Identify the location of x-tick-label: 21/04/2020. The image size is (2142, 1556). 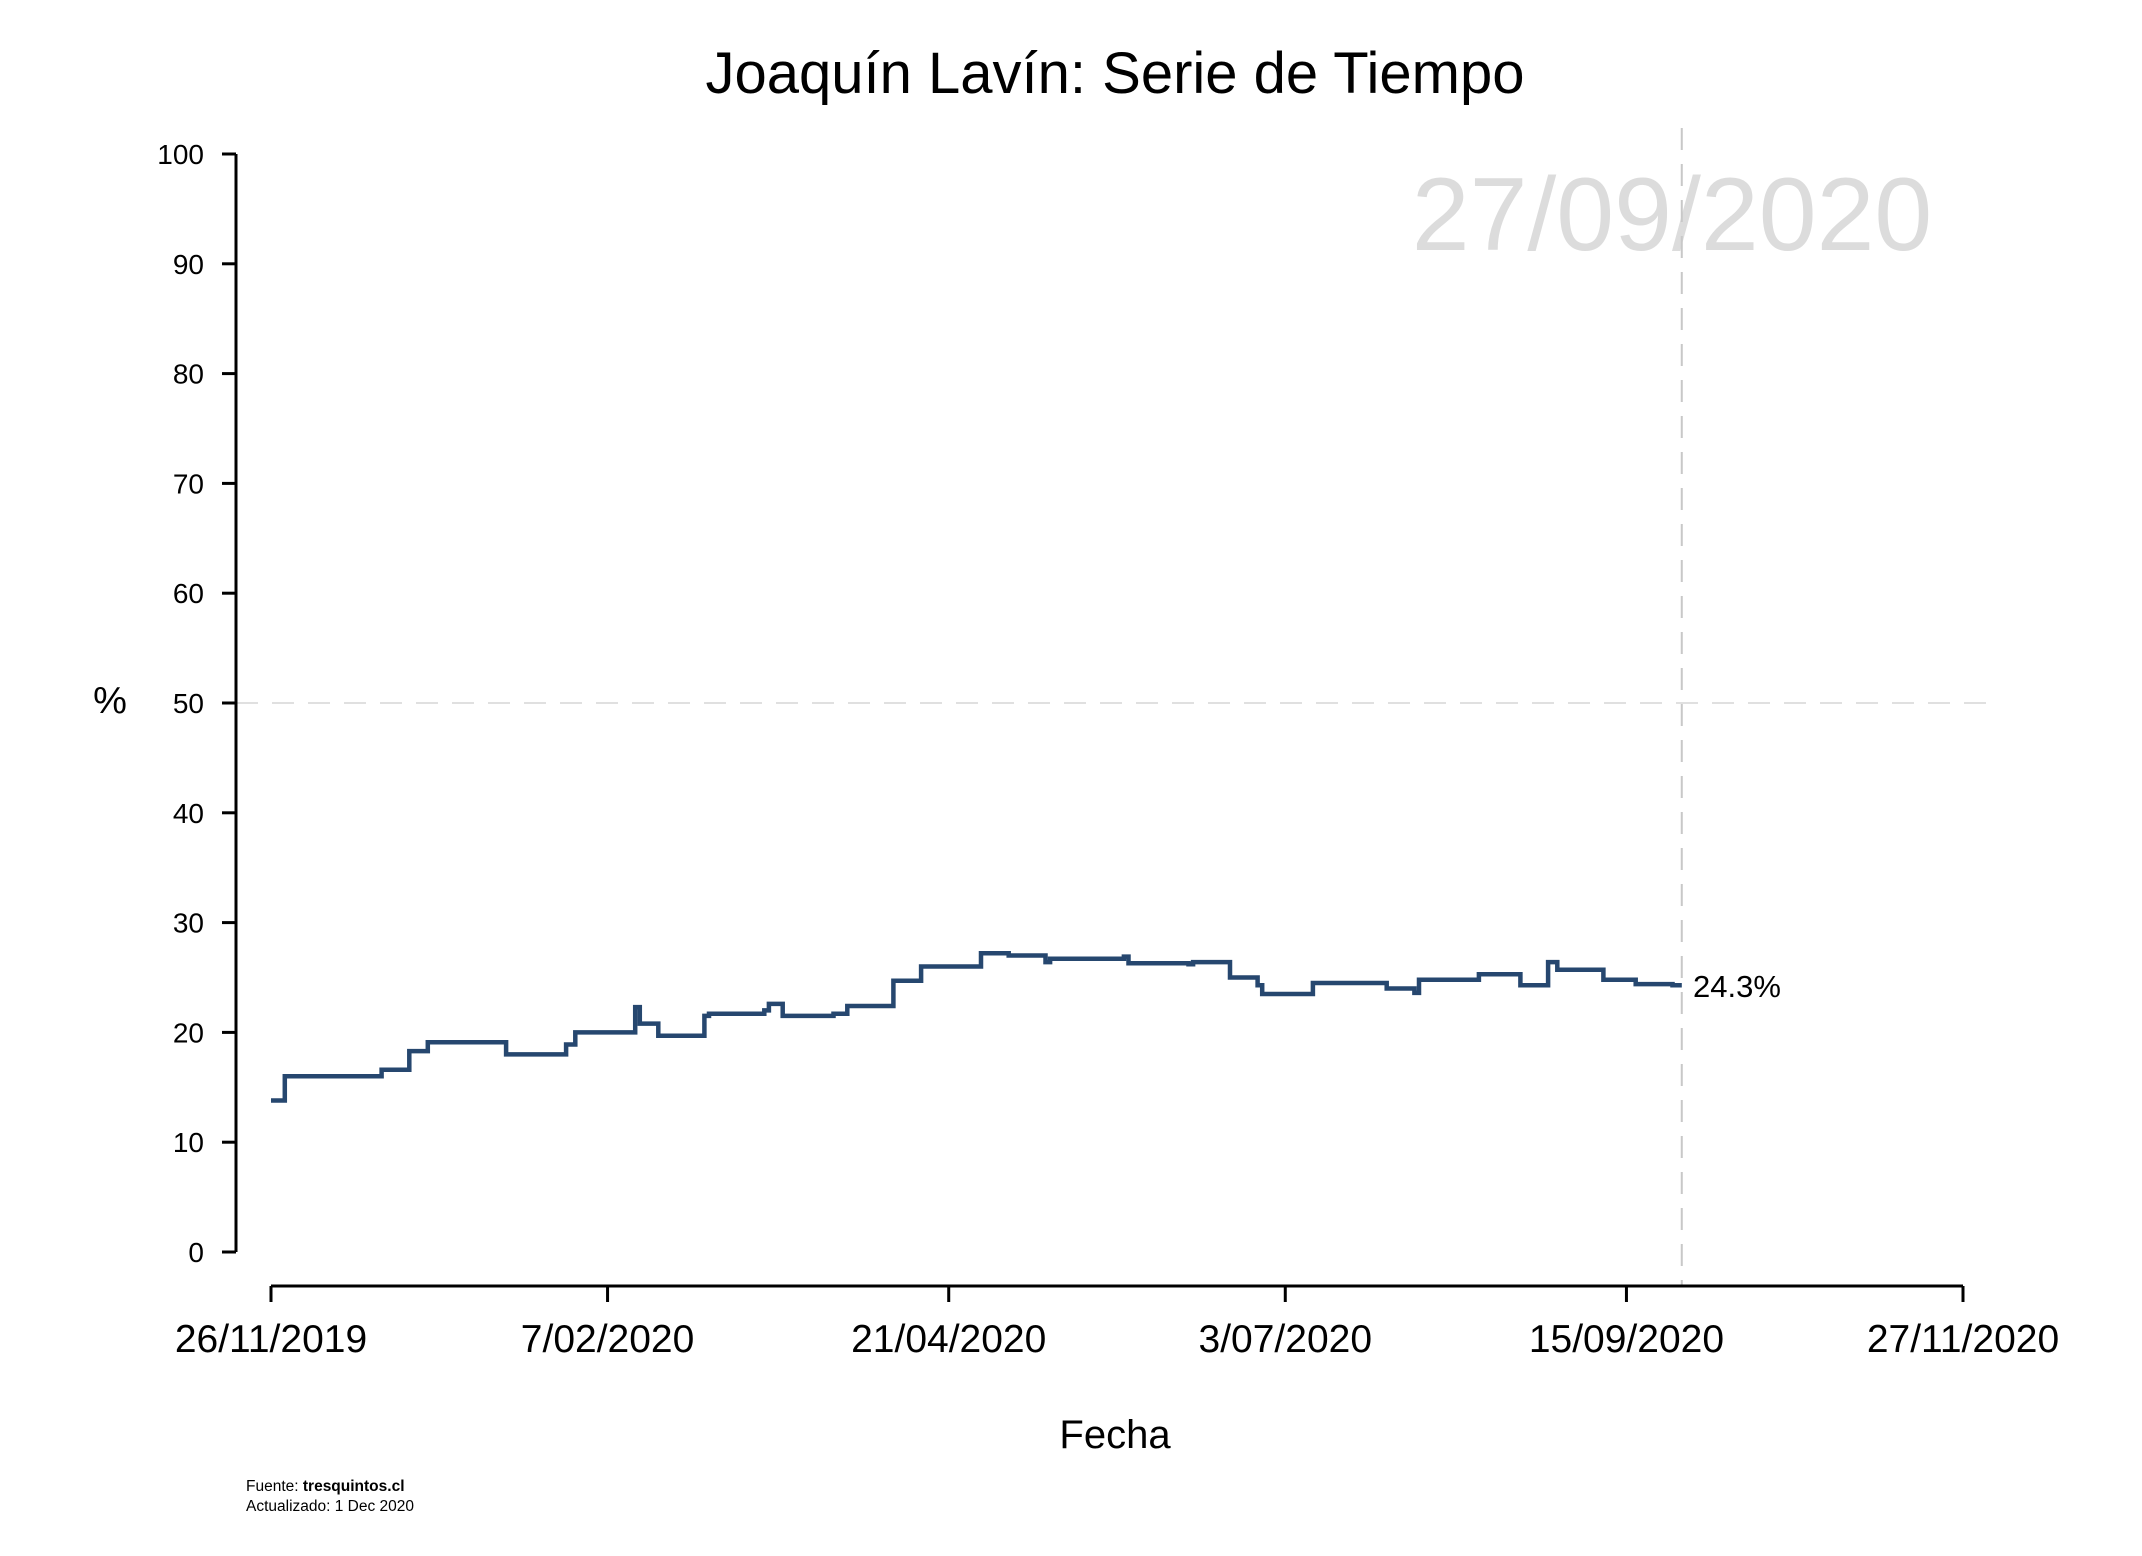
(948, 1339).